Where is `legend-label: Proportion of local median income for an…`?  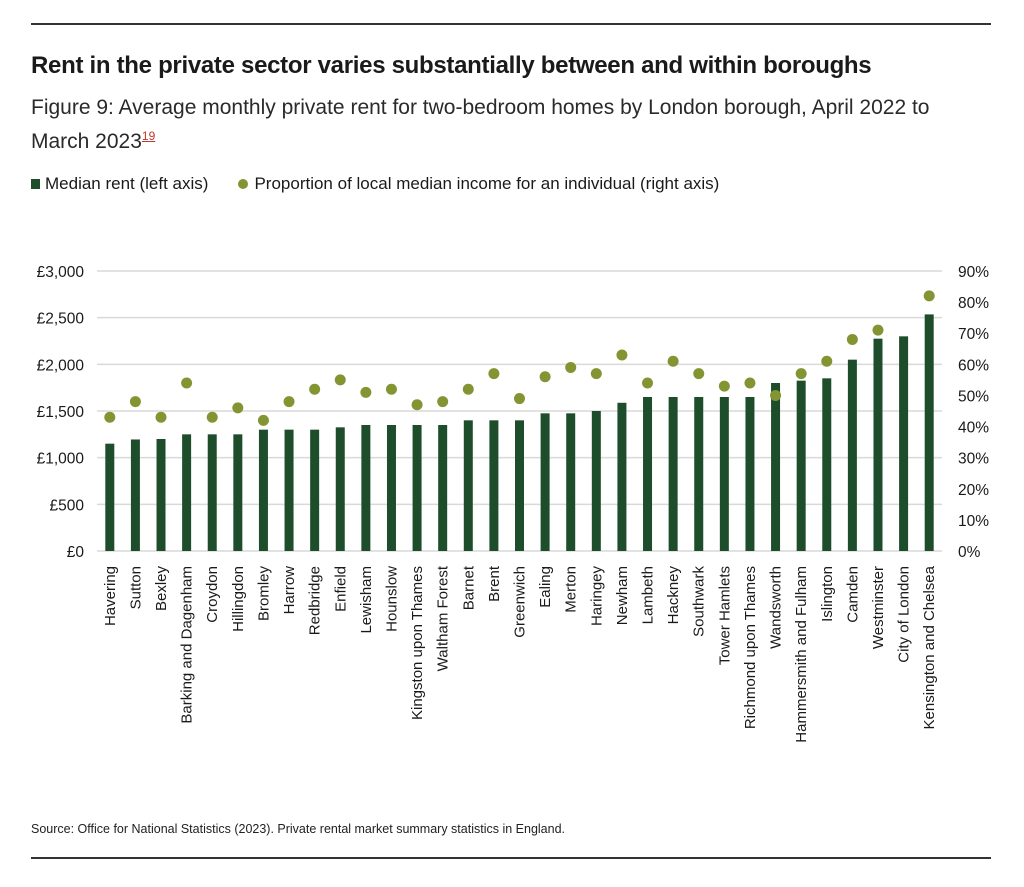
legend-label: Proportion of local median income for an… is located at coordinates (487, 183).